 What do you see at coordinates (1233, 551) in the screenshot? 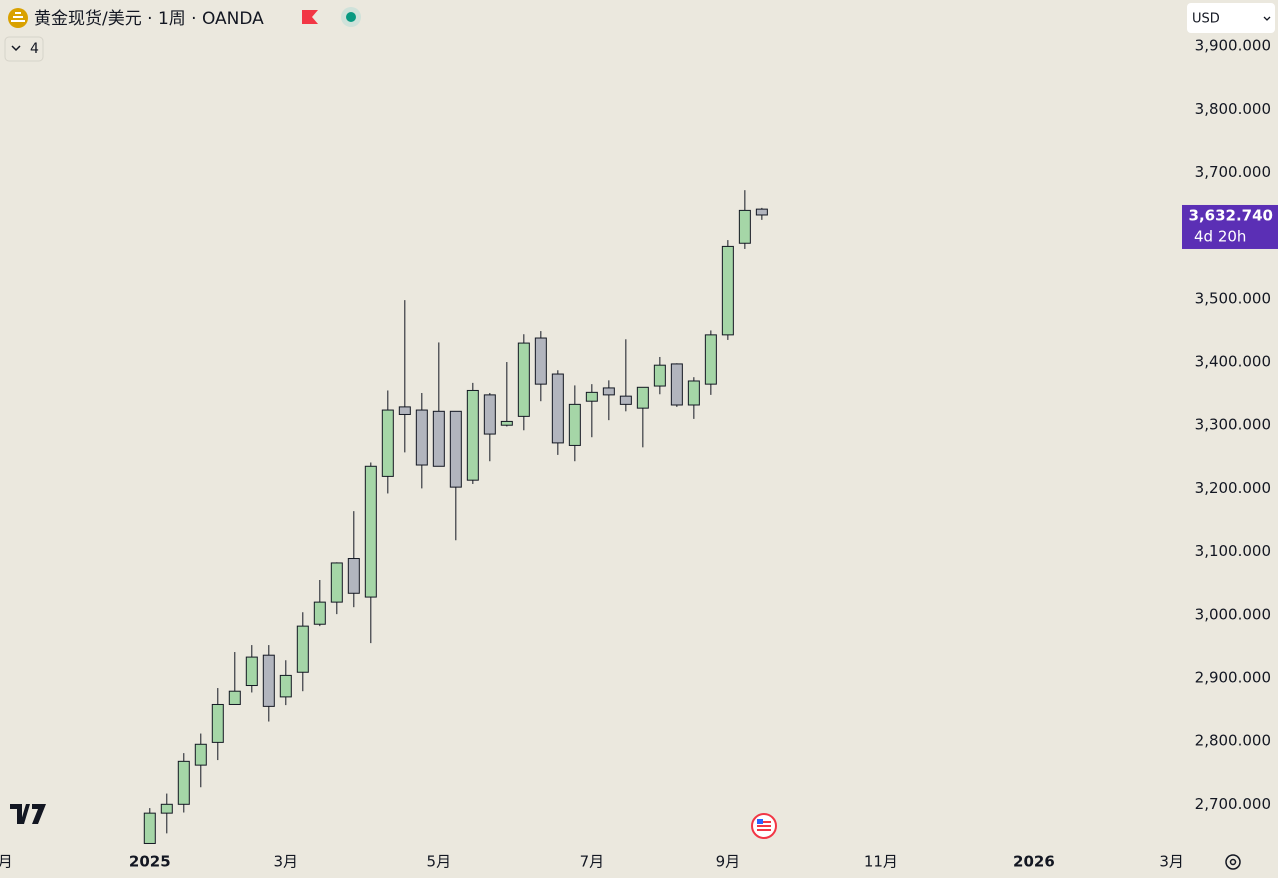
I see `y-tick-label: 3,100.000` at bounding box center [1233, 551].